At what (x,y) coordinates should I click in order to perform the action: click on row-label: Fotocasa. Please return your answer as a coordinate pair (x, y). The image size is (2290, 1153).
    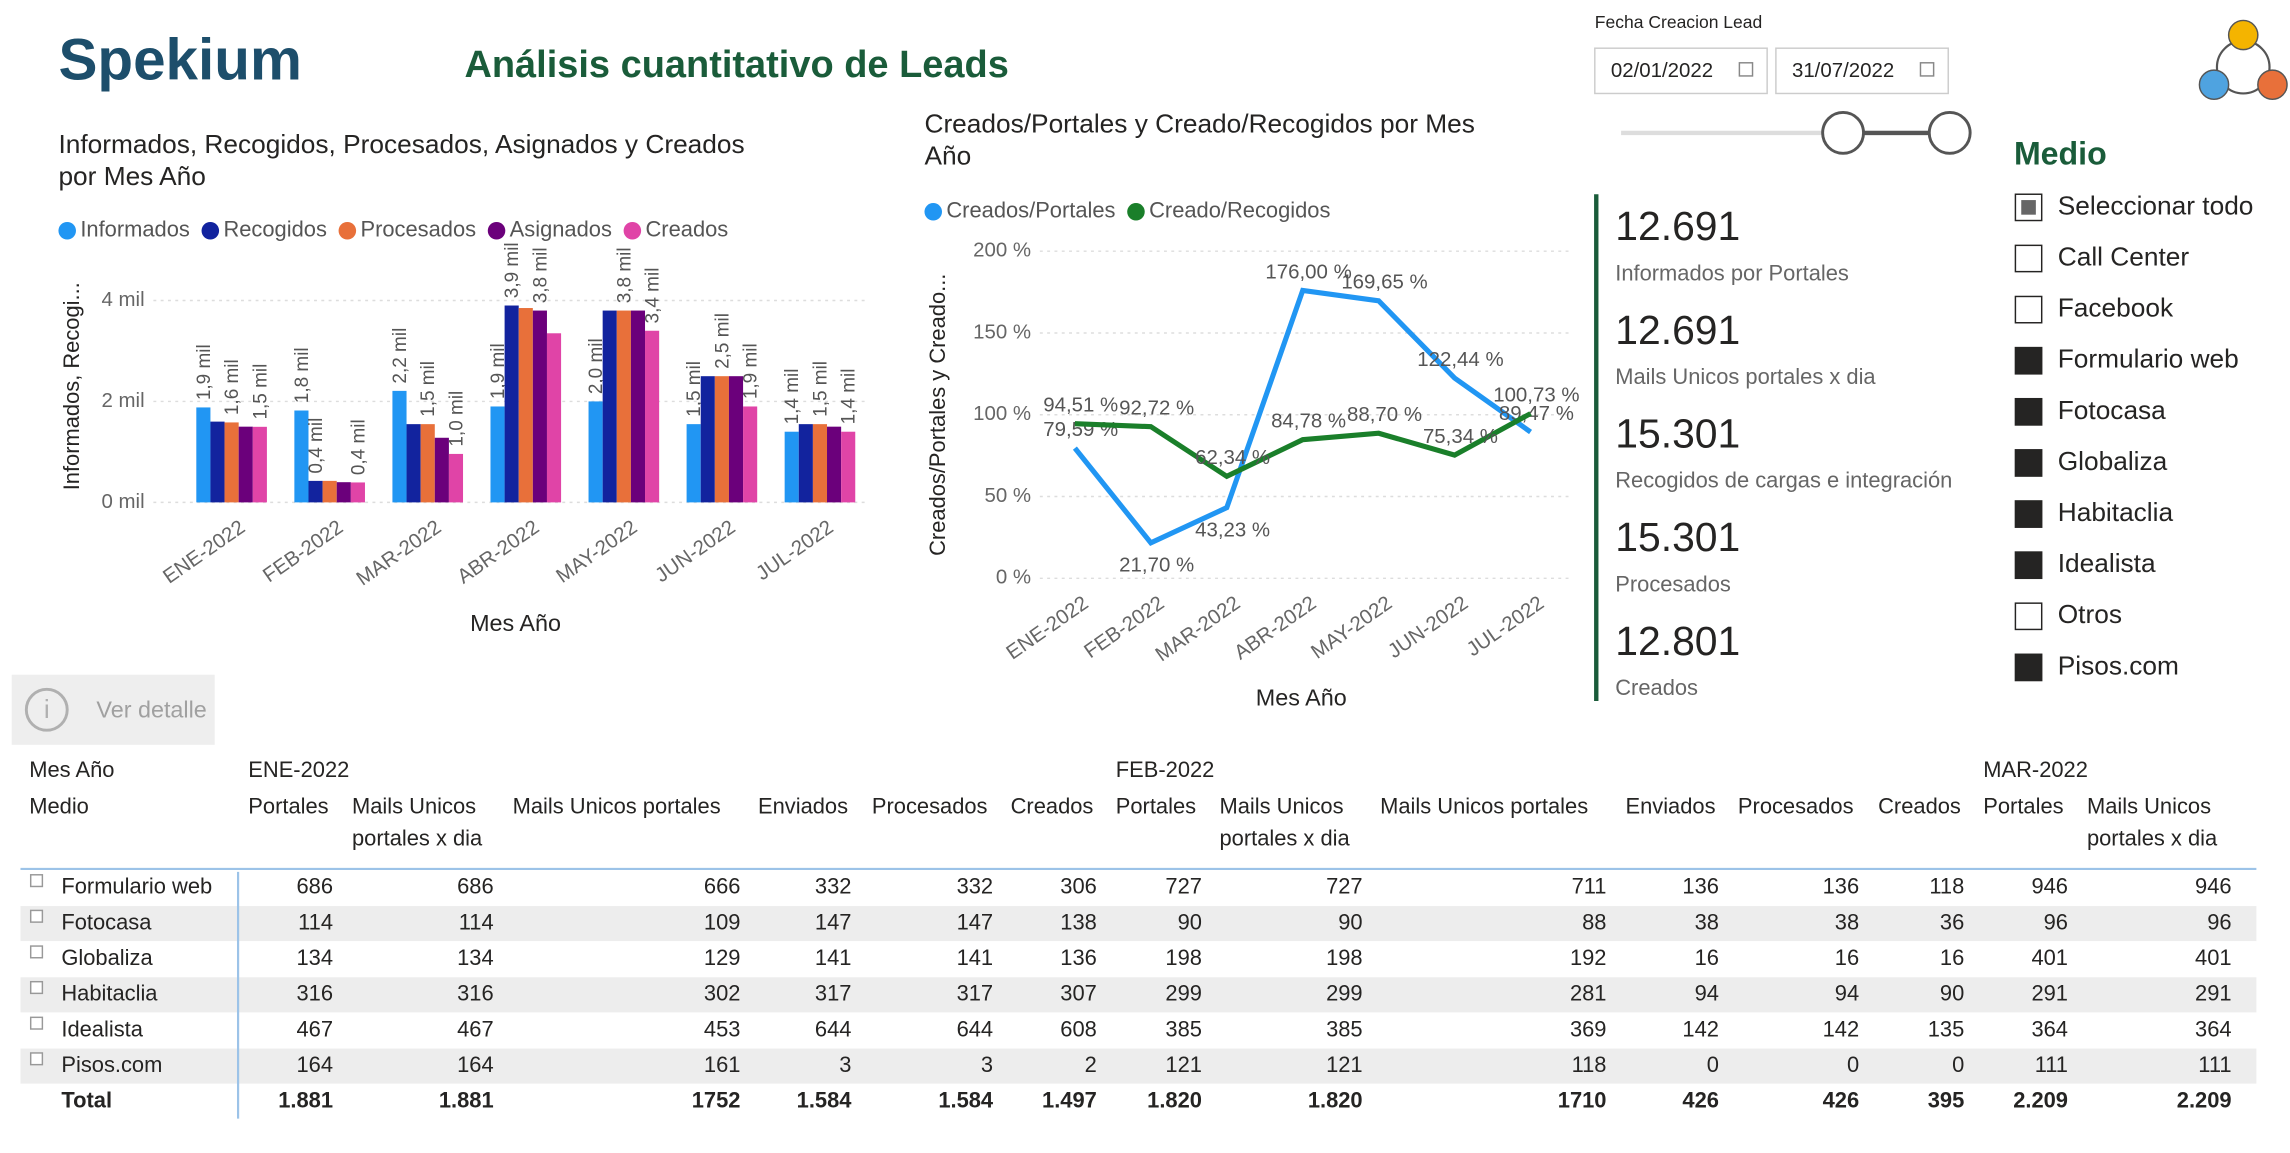
    Looking at the image, I should click on (106, 921).